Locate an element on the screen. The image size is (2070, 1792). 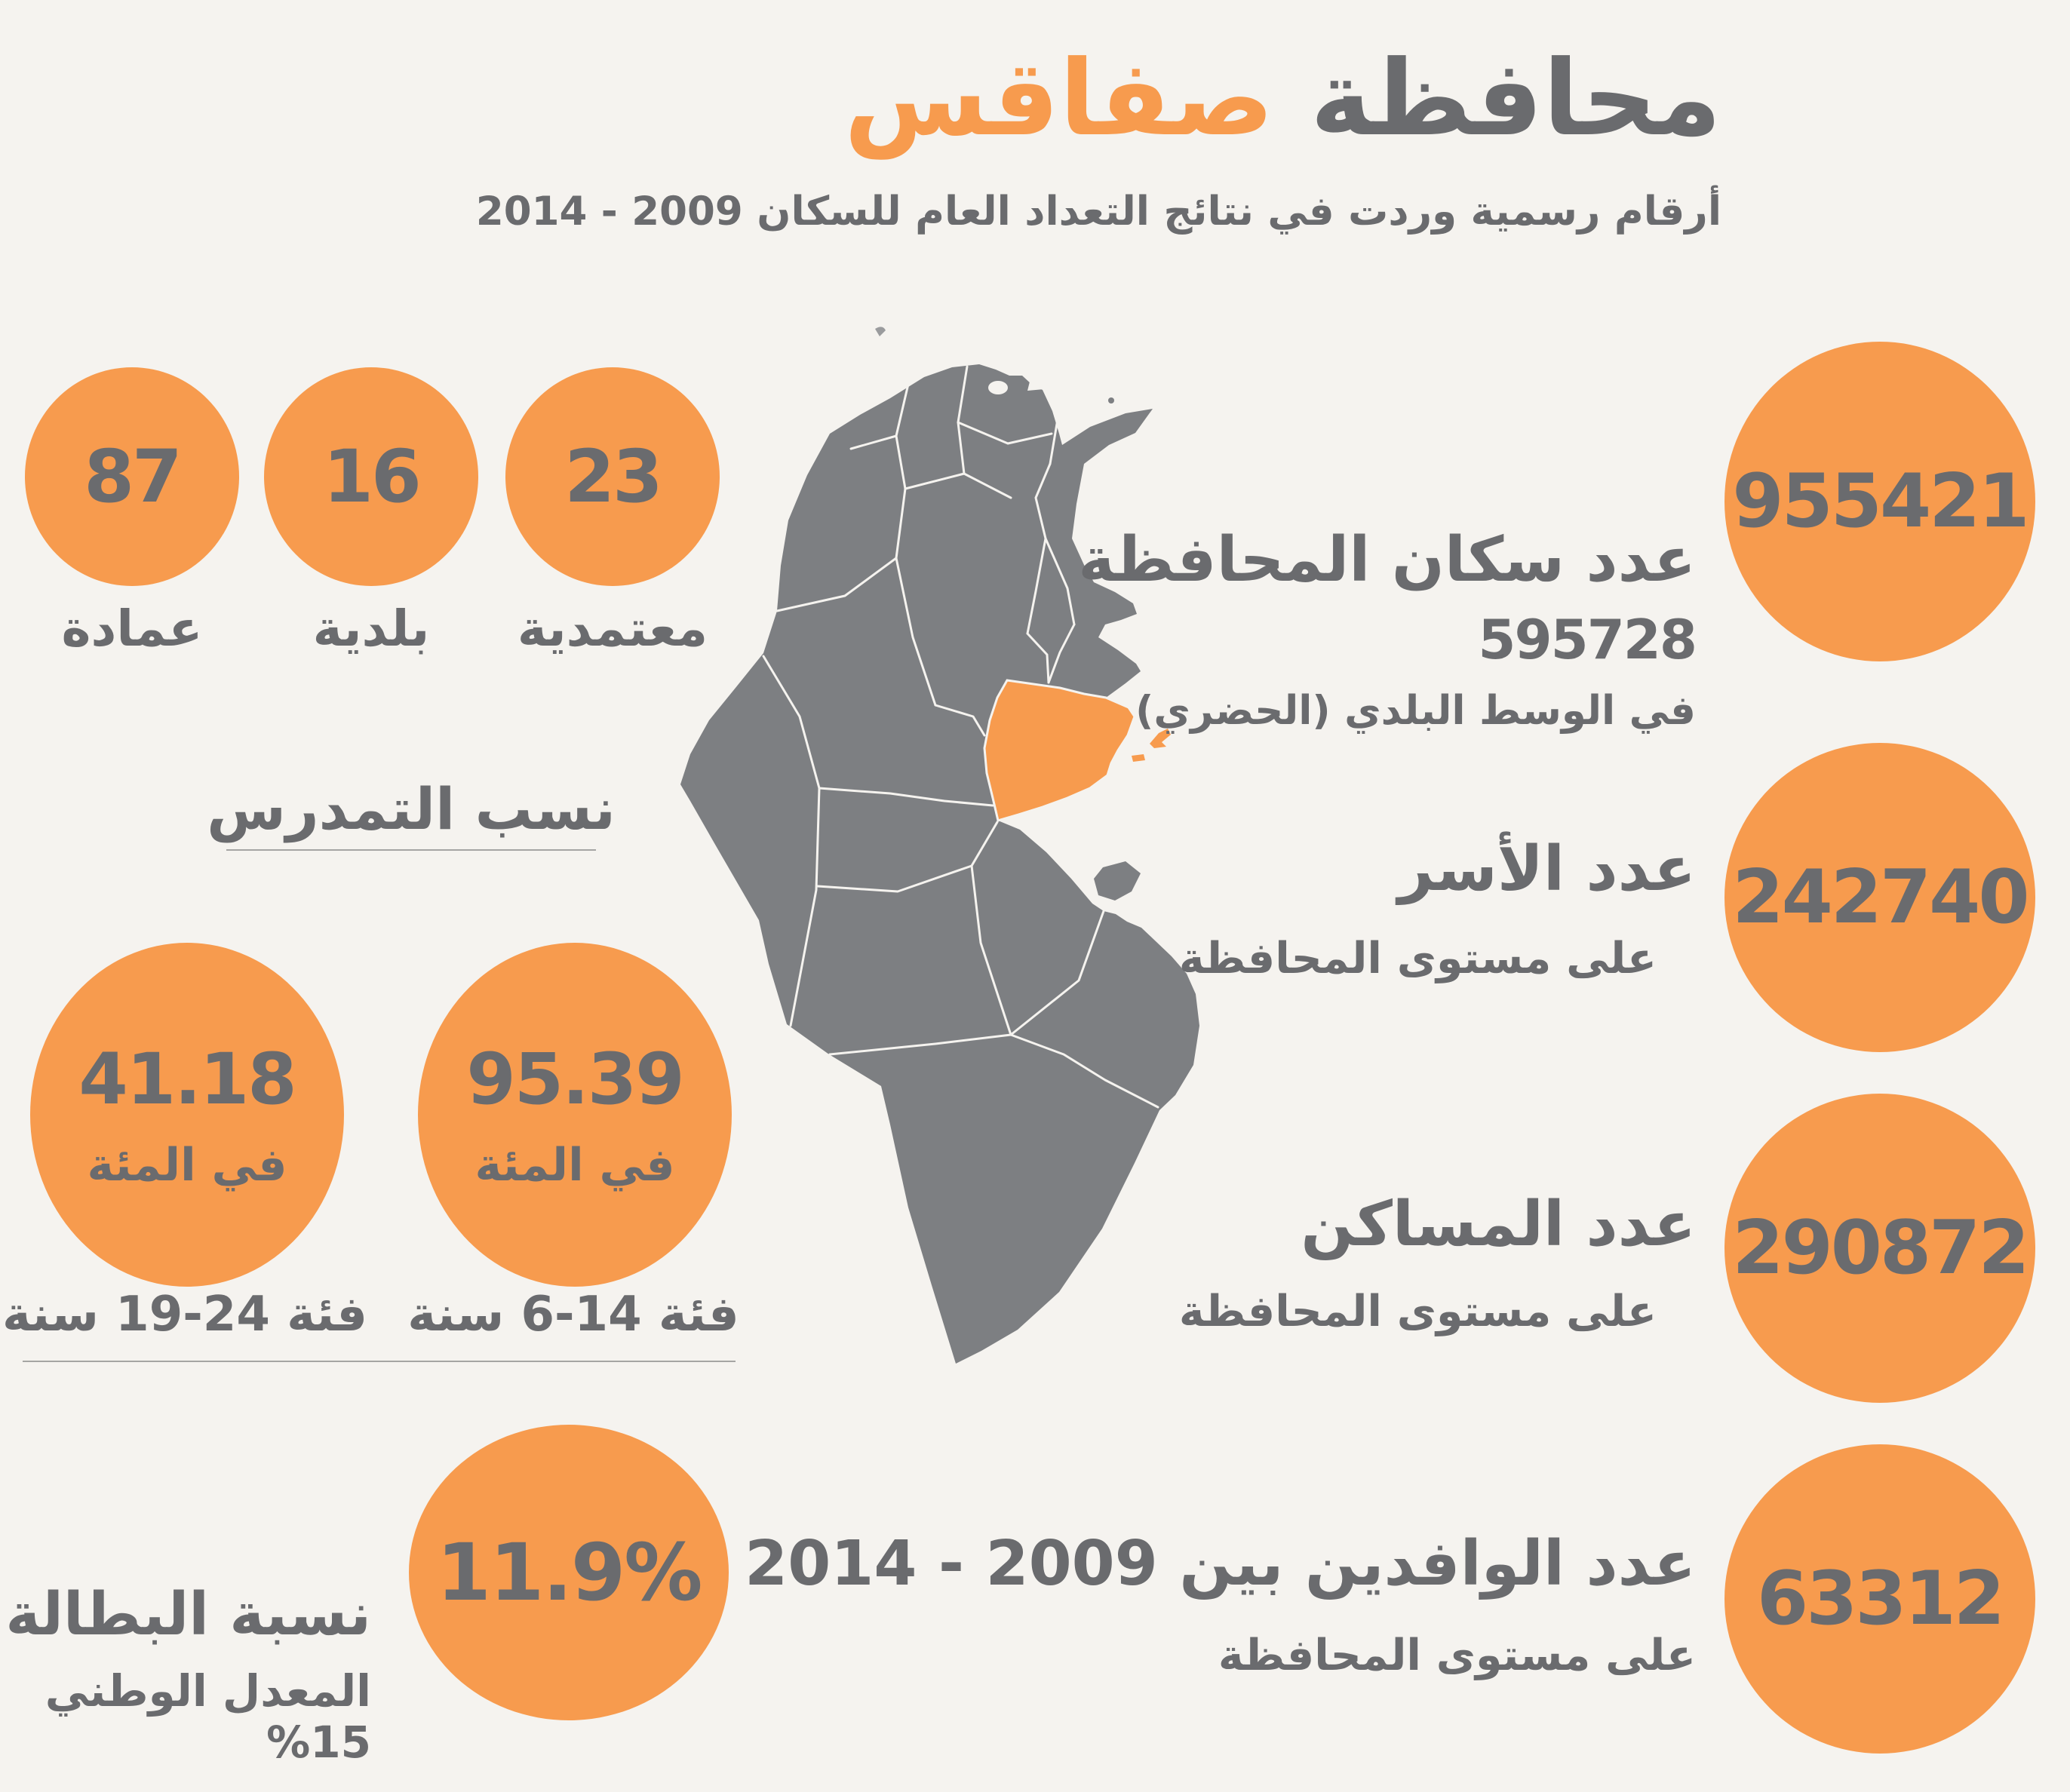
arrivals-value: 63312 is located at coordinates (1881, 1599).